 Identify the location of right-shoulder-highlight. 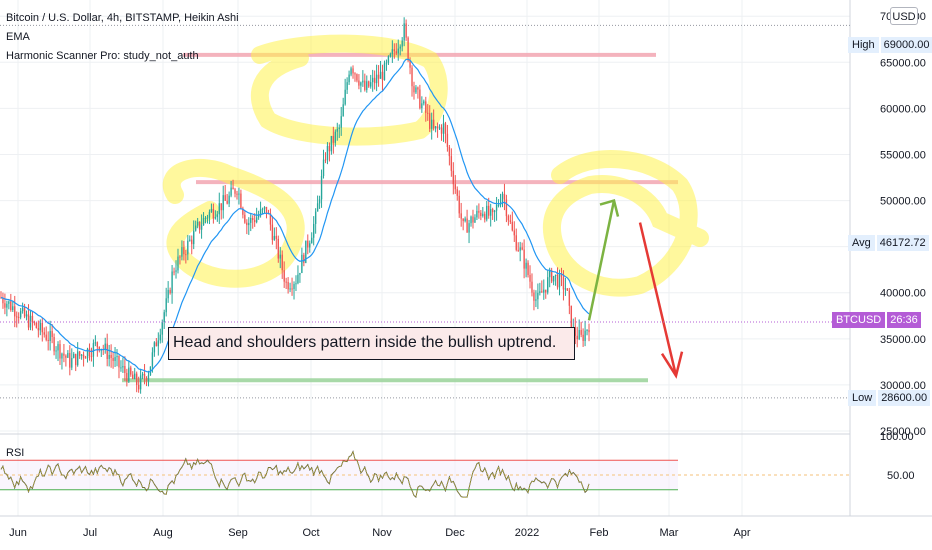
(625, 223).